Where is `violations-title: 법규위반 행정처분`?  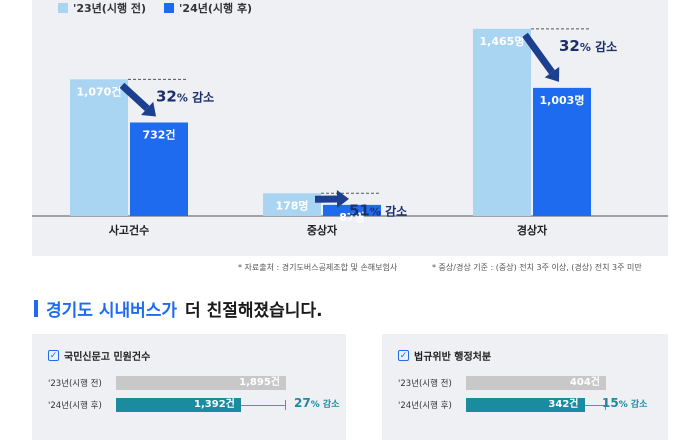
violations-title: 법규위반 행정처분 is located at coordinates (453, 357).